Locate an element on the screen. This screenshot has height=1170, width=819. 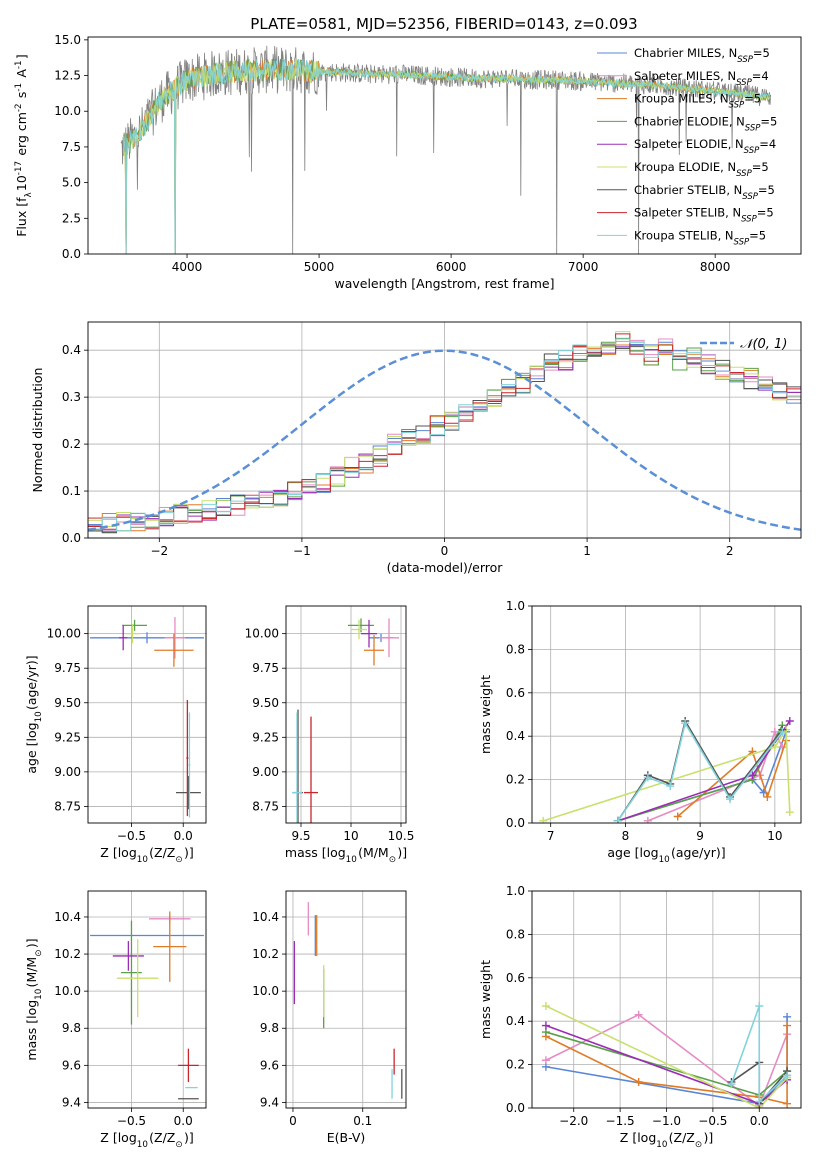
legend-label: Salpeter STELIB, NSSP=5 is located at coordinates (704, 215).